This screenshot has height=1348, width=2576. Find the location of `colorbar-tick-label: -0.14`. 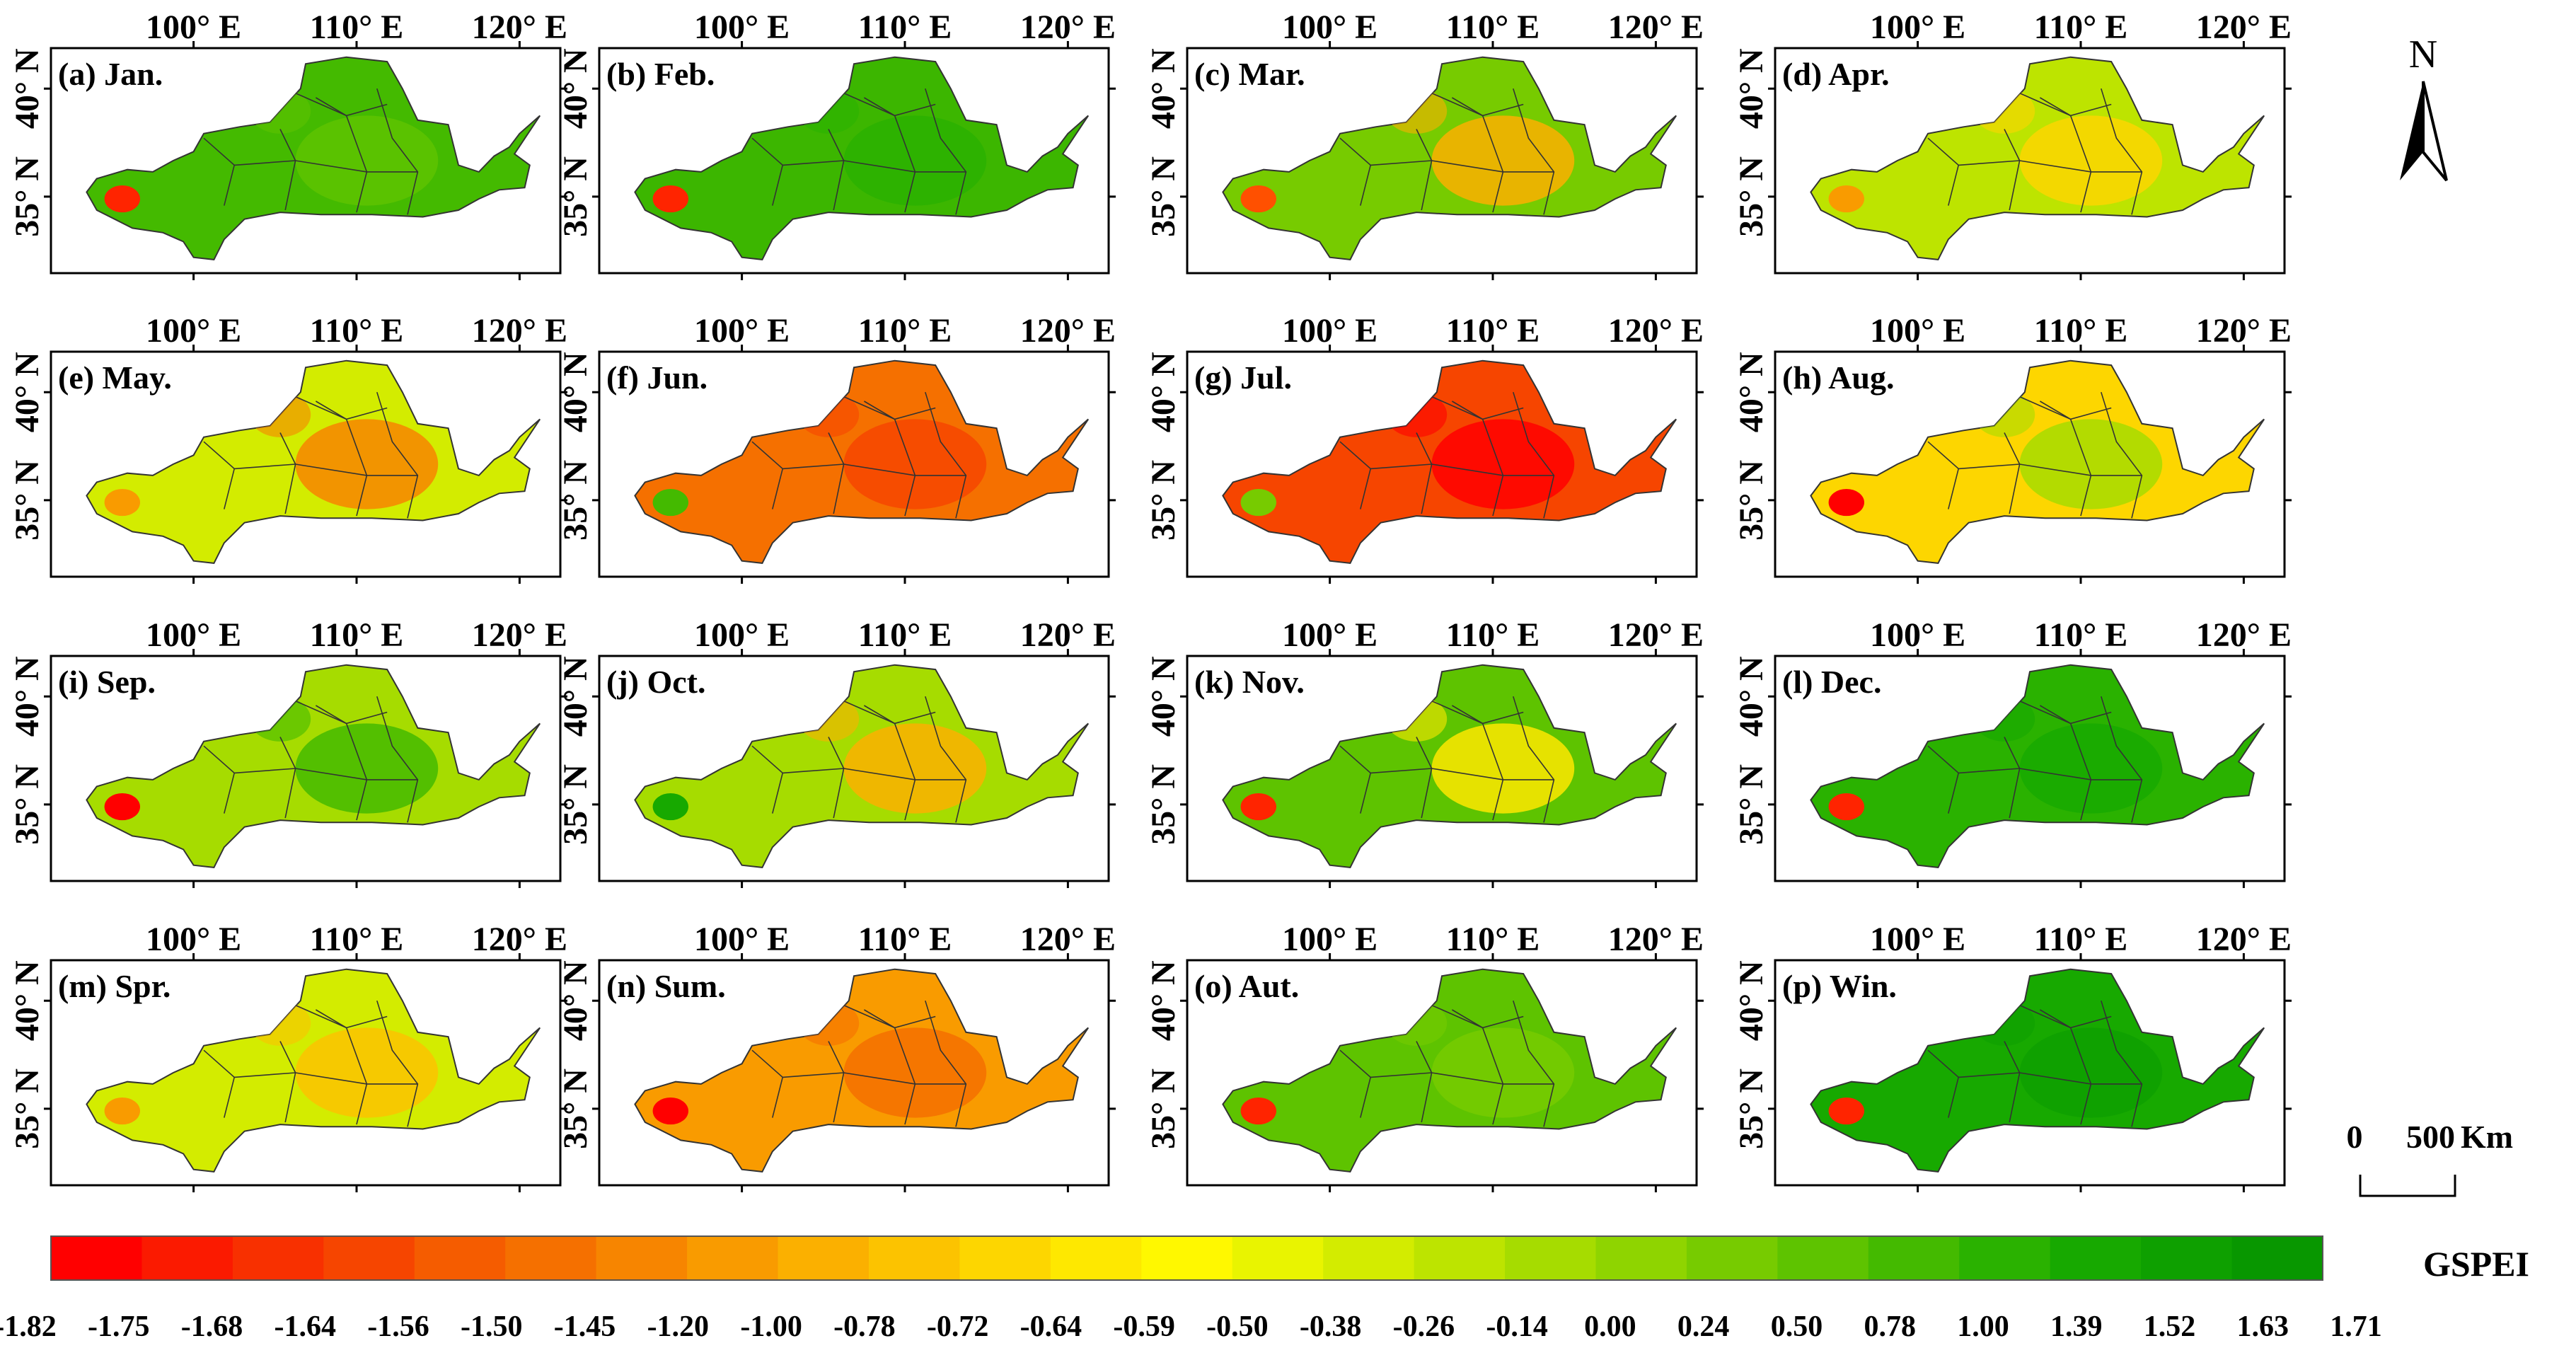

colorbar-tick-label: -0.14 is located at coordinates (1517, 1326).